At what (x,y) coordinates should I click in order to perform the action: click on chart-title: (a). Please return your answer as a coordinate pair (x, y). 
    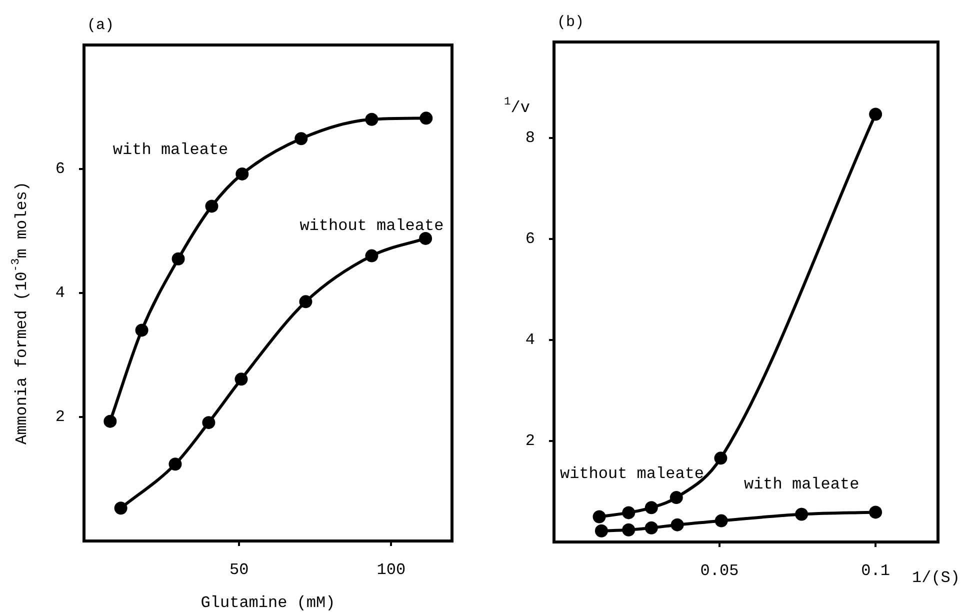
    Looking at the image, I should click on (100, 25).